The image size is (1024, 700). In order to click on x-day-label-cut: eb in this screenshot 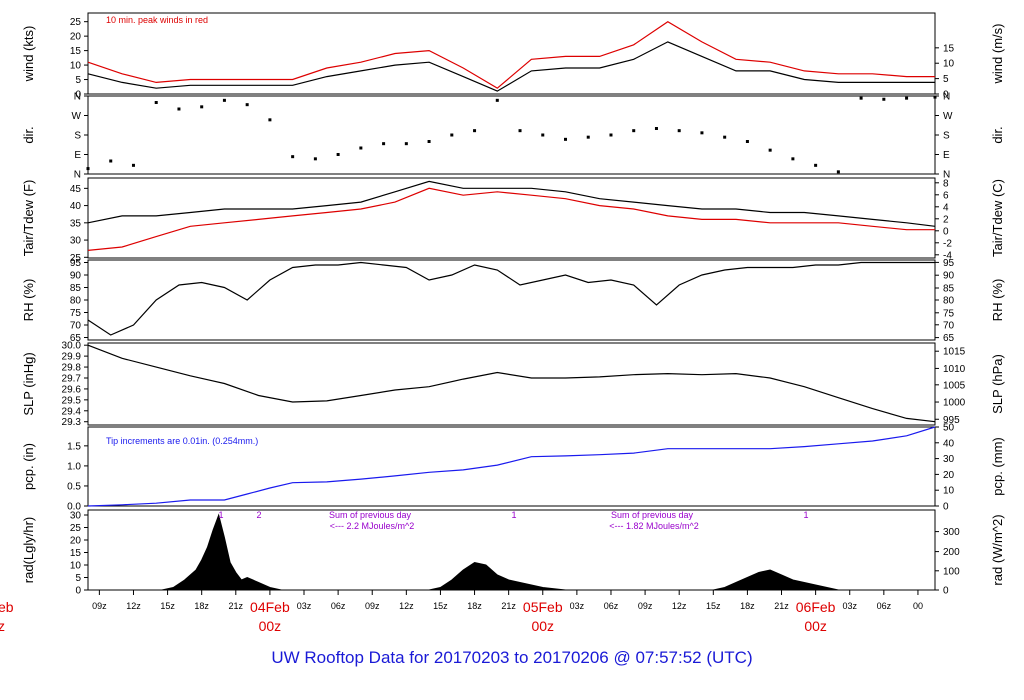, I will do `click(7, 607)`.